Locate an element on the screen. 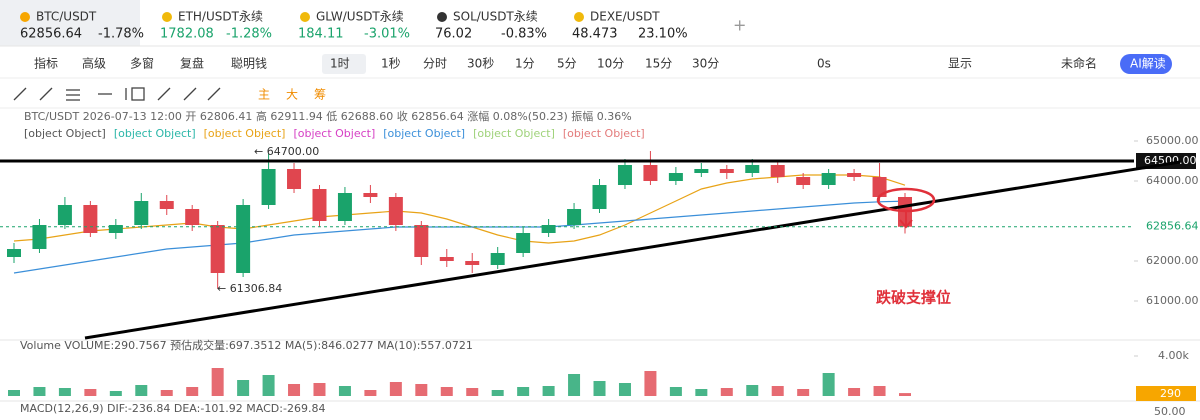  active-interval is located at coordinates (344, 64).